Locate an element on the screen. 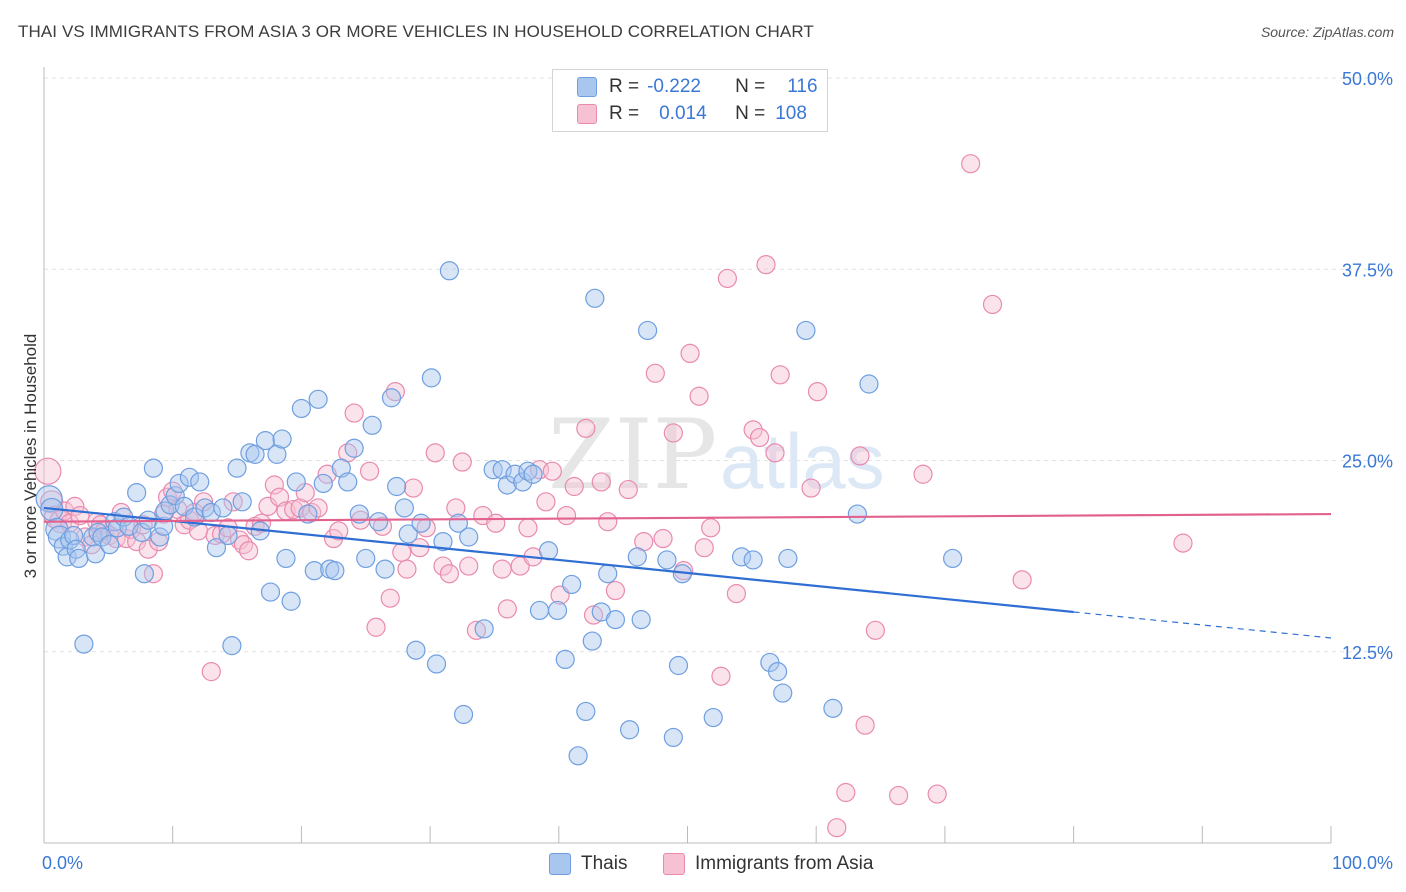  y-tick-labels: 12.5% 25.0% 37.5% 50.0% is located at coordinates (1367, 366).